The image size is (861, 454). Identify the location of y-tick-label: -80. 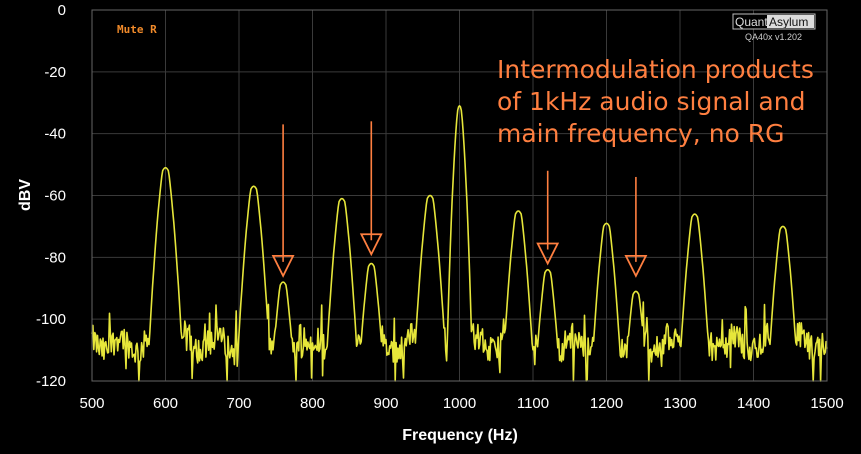
(55, 257).